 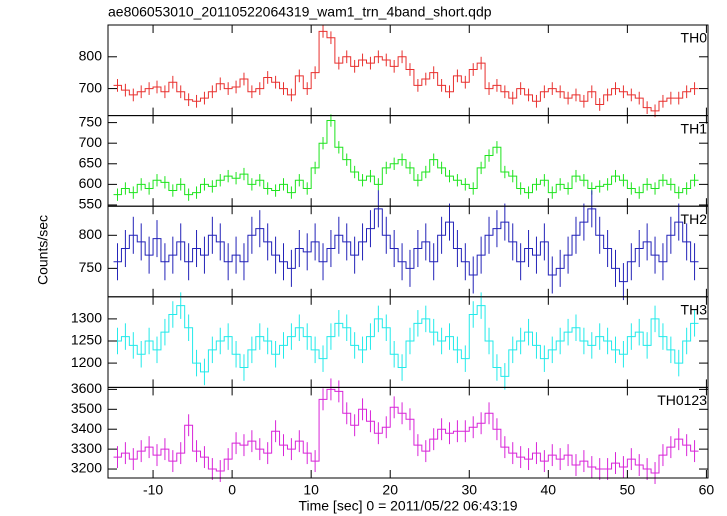 I want to click on panel-label: TH0123, so click(x=682, y=400).